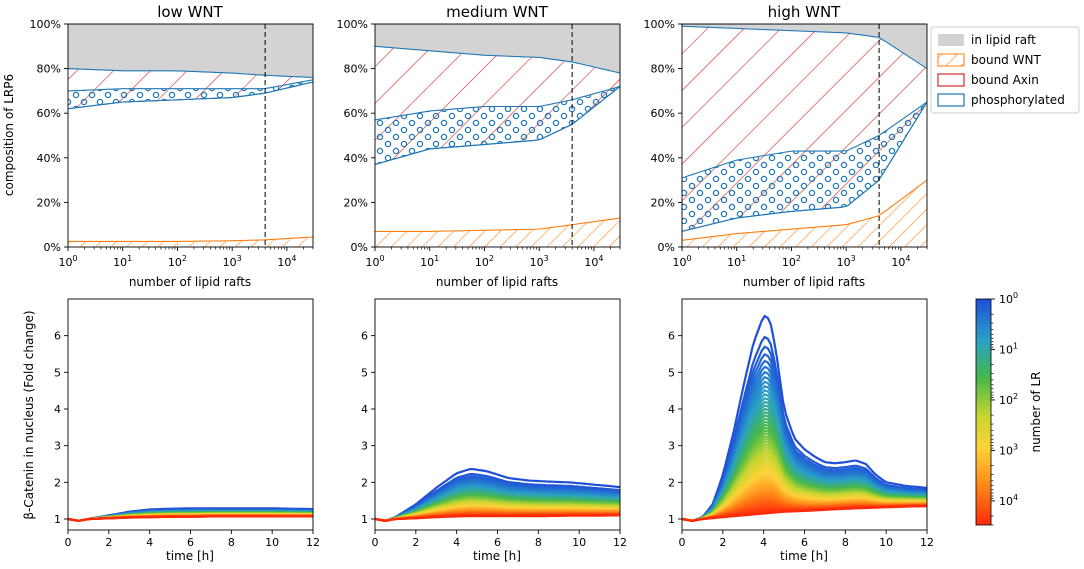 The width and height of the screenshot is (1084, 569). What do you see at coordinates (1004, 408) in the screenshot?
I see `colorbar-ticks: 10⁰ 10¹ 10² 10³ 10⁴` at bounding box center [1004, 408].